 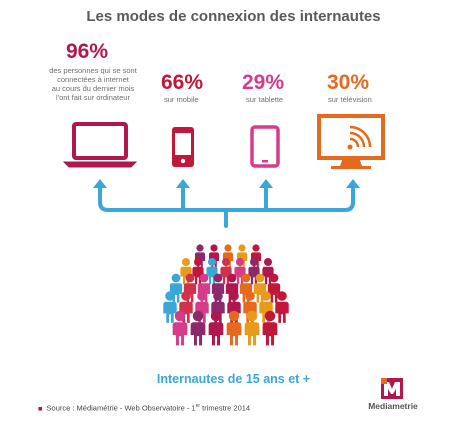 What do you see at coordinates (181, 99) in the screenshot?
I see `stat-desc-mobile: sur mobile` at bounding box center [181, 99].